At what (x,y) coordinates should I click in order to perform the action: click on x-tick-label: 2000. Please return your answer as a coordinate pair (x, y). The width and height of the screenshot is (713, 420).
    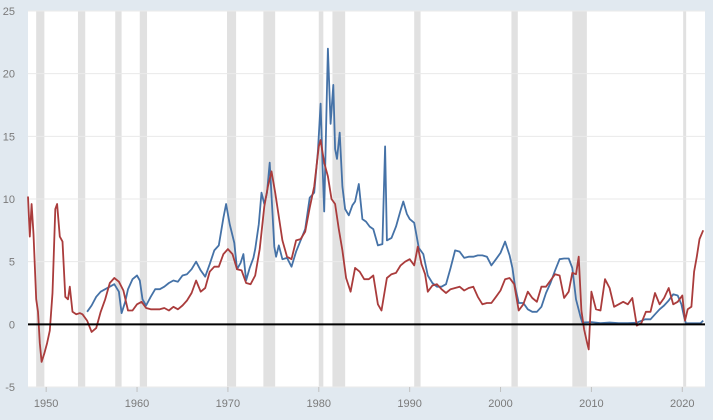
    Looking at the image, I should click on (500, 404).